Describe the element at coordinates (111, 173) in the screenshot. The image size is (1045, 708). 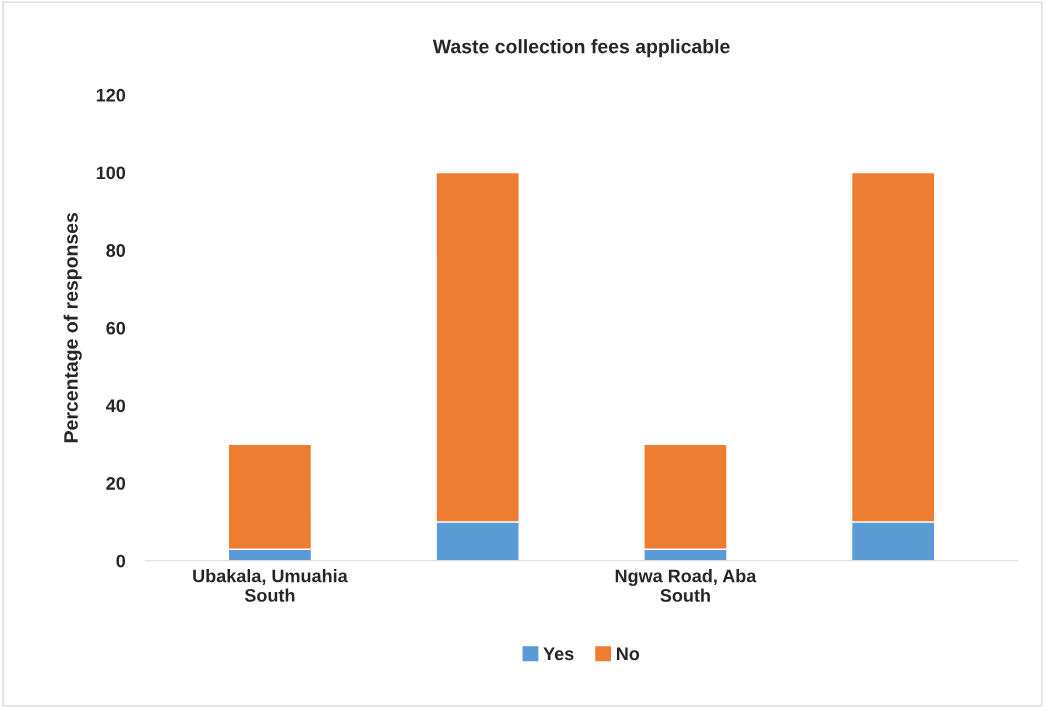
I see `y-tick-label: 100` at that location.